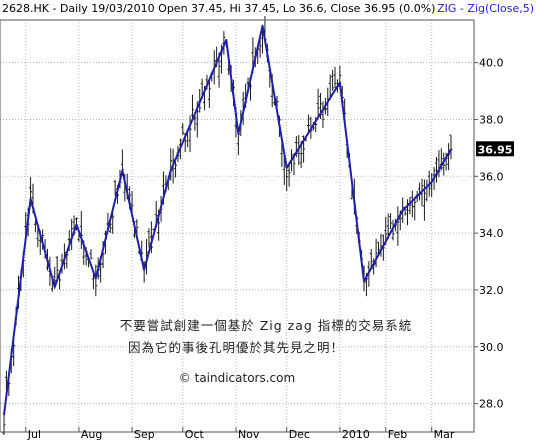  I want to click on x-axis: Jul Aug Sep Oct Nov Dec 2010 Feb Mar, so click(240, 433).